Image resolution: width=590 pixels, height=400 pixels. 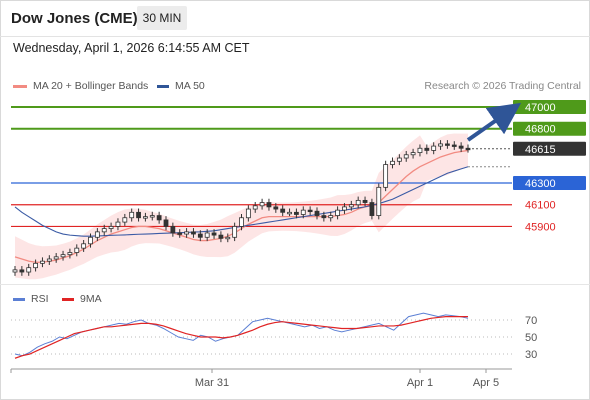 What do you see at coordinates (261, 378) in the screenshot?
I see `x-axis: Mar 31 Apr 1 Apr 5` at bounding box center [261, 378].